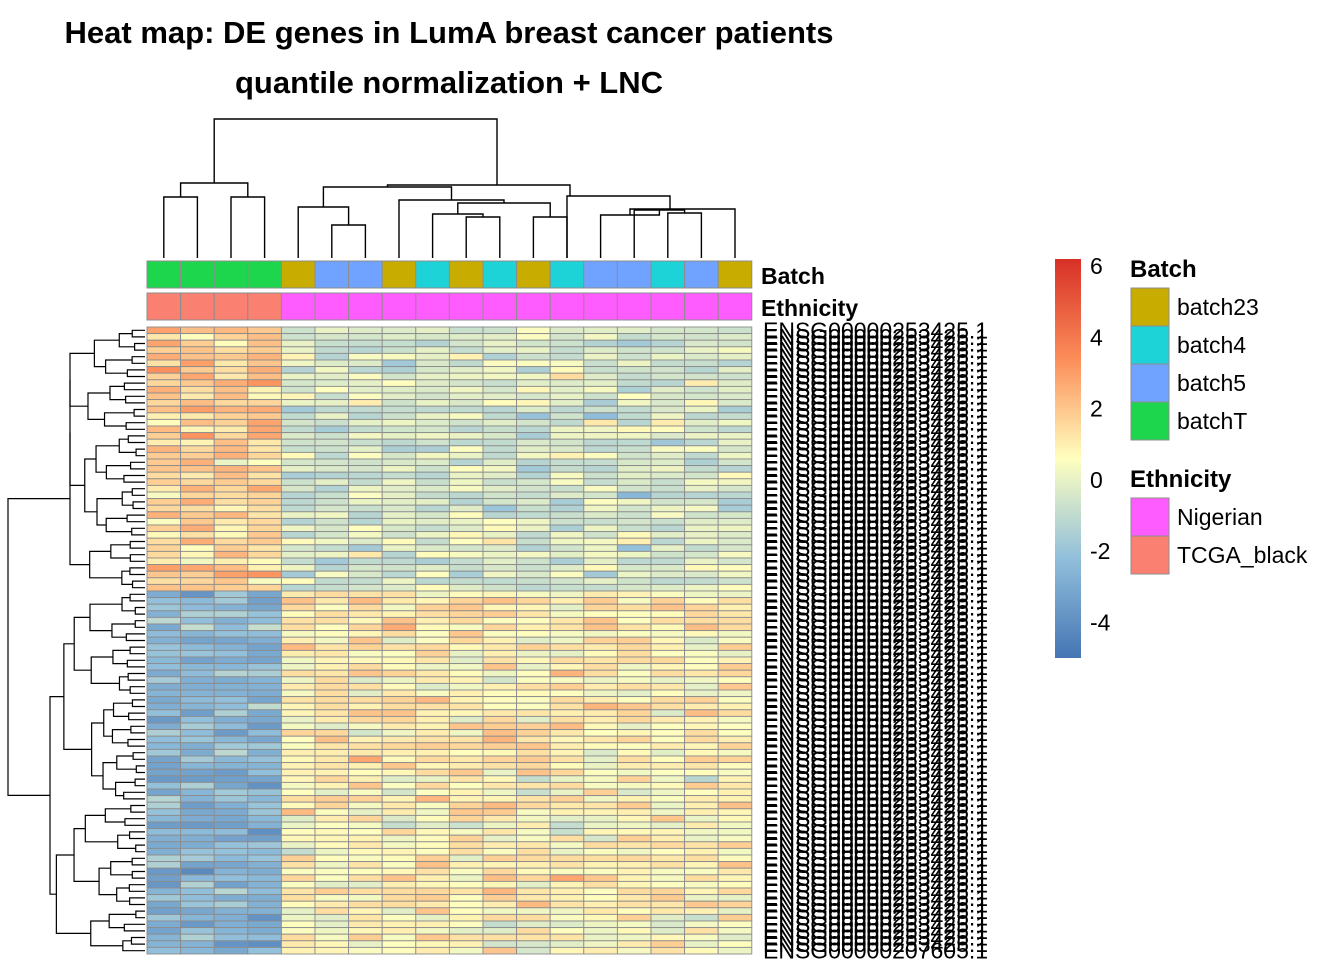 The image size is (1344, 960). Describe the element at coordinates (1211, 345) in the screenshot. I see `legend-batch-label: batch4` at that location.